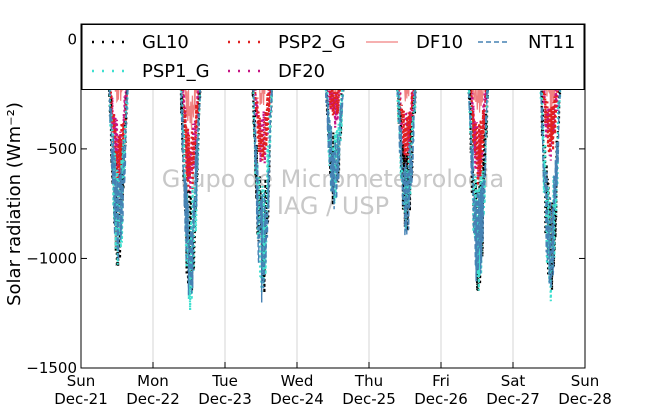 The image size is (650, 409). Describe the element at coordinates (297, 381) in the screenshot. I see `x-tick-weekday: Wed` at that location.